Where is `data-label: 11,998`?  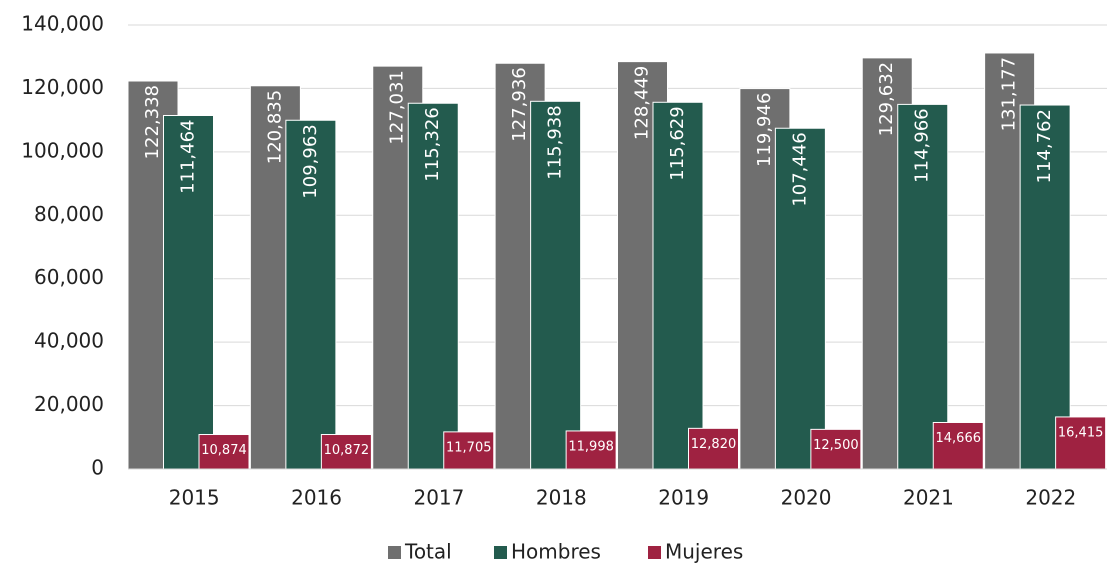 data-label: 11,998 is located at coordinates (591, 446).